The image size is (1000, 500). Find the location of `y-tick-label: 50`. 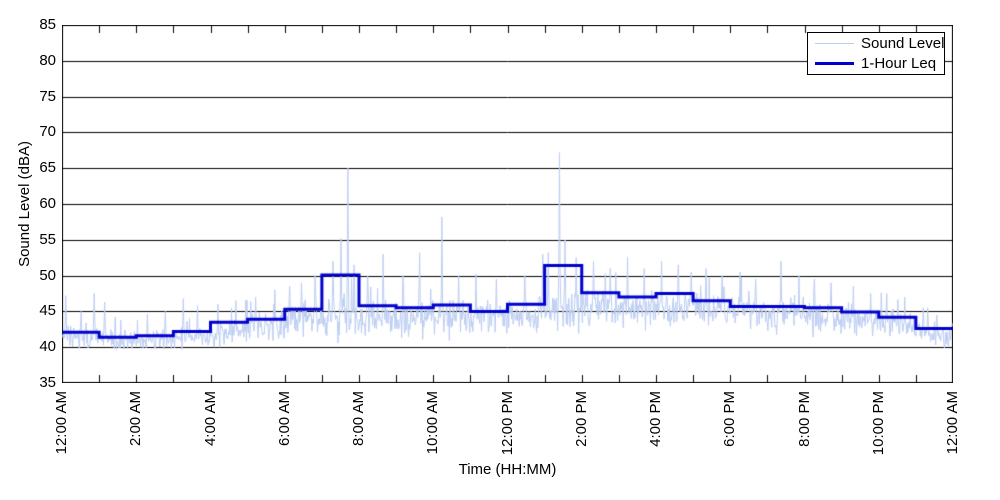

y-tick-label: 50 is located at coordinates (47, 275).